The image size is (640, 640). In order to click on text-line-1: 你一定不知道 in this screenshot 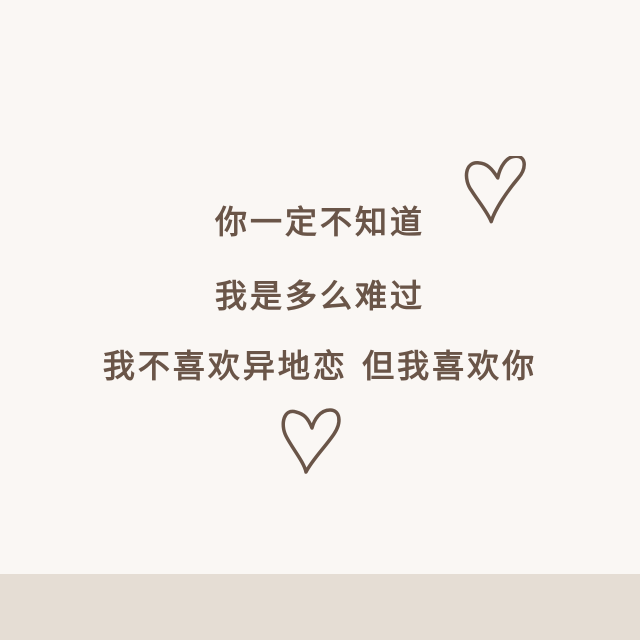, I will do `click(319, 222)`.